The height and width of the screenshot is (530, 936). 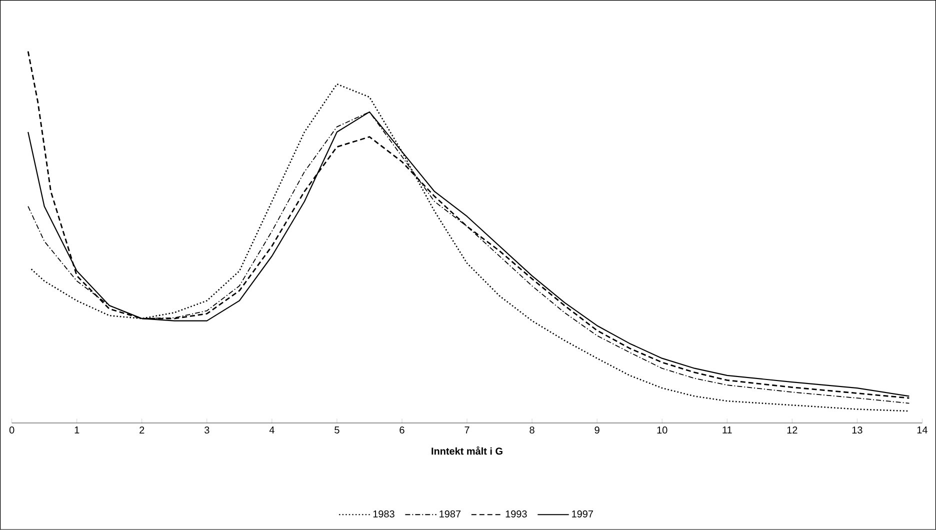 I want to click on x-tick-label: 3, so click(x=207, y=430).